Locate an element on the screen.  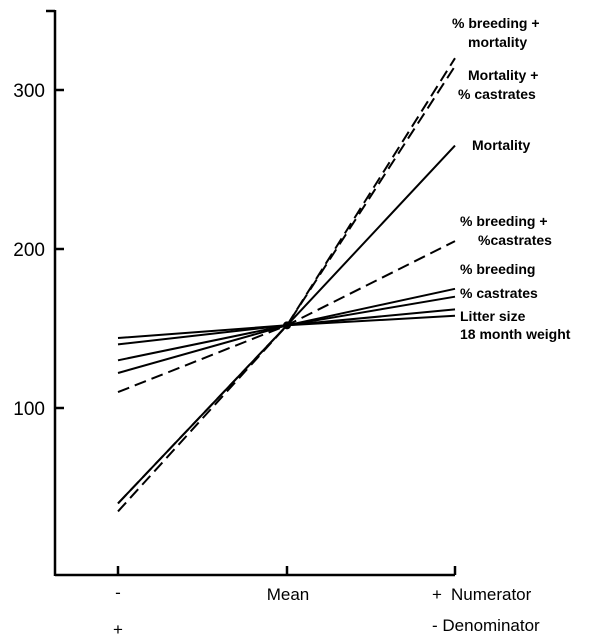
series-label-3-1: %castrates is located at coordinates (515, 240).